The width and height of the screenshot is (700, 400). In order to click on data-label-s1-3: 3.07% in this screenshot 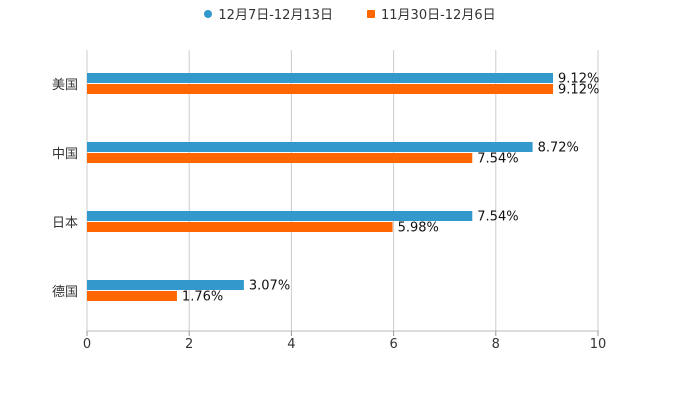, I will do `click(269, 286)`.